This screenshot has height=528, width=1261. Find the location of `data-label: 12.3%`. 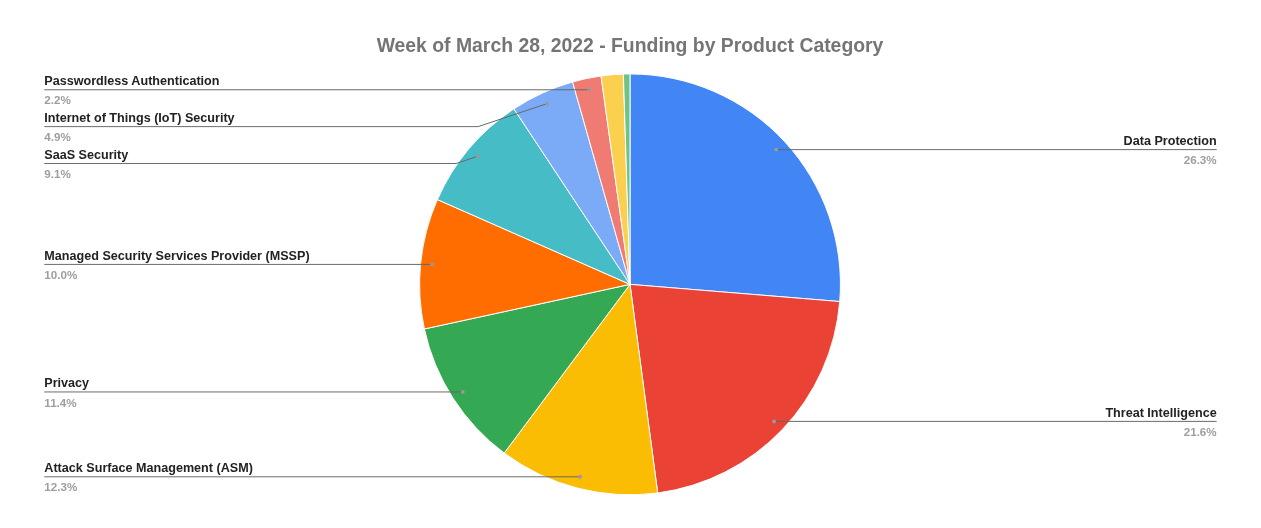

data-label: 12.3% is located at coordinates (61, 487).